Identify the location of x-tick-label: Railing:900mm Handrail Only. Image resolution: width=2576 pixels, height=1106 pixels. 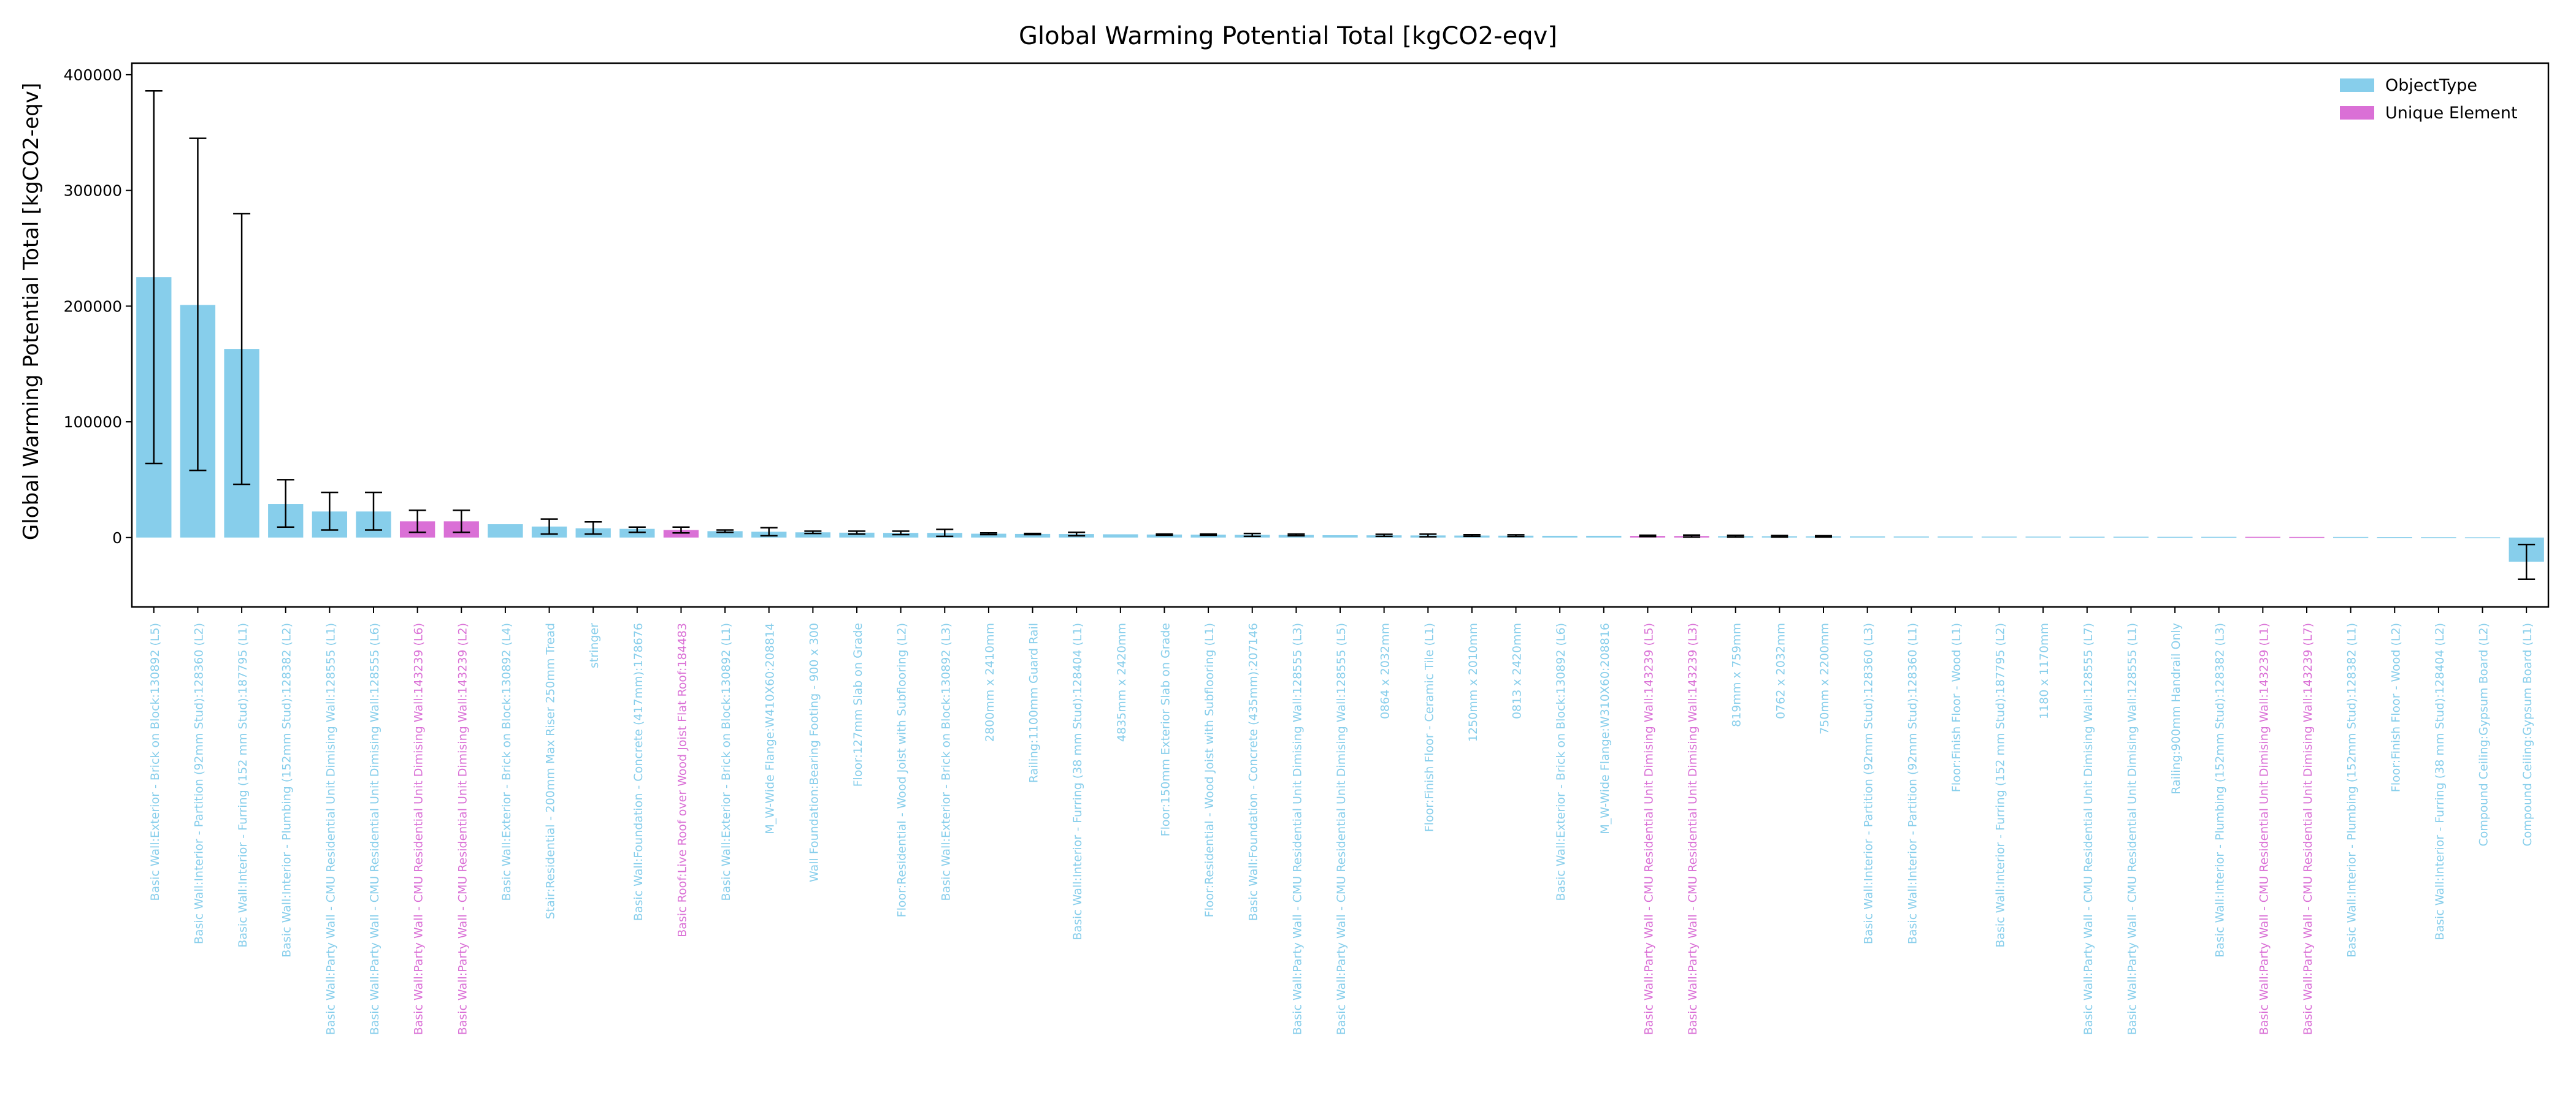
(2176, 709).